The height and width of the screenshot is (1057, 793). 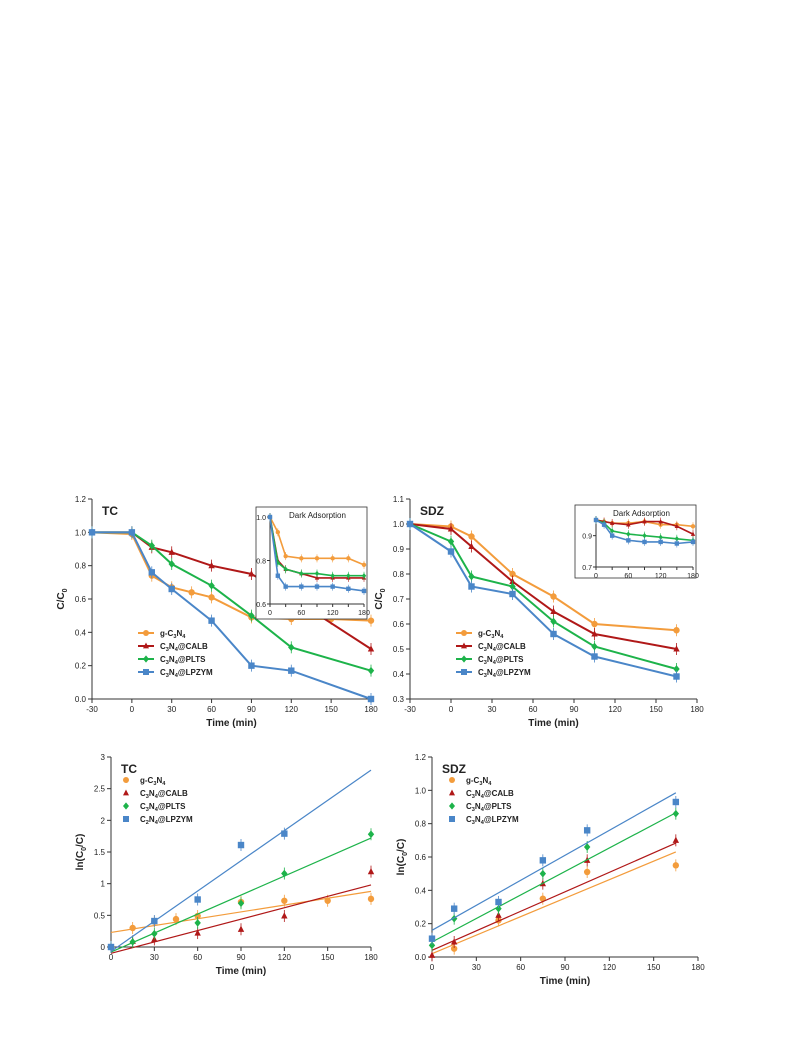 What do you see at coordinates (399, 549) in the screenshot?
I see `y-tick-label: 0.9` at bounding box center [399, 549].